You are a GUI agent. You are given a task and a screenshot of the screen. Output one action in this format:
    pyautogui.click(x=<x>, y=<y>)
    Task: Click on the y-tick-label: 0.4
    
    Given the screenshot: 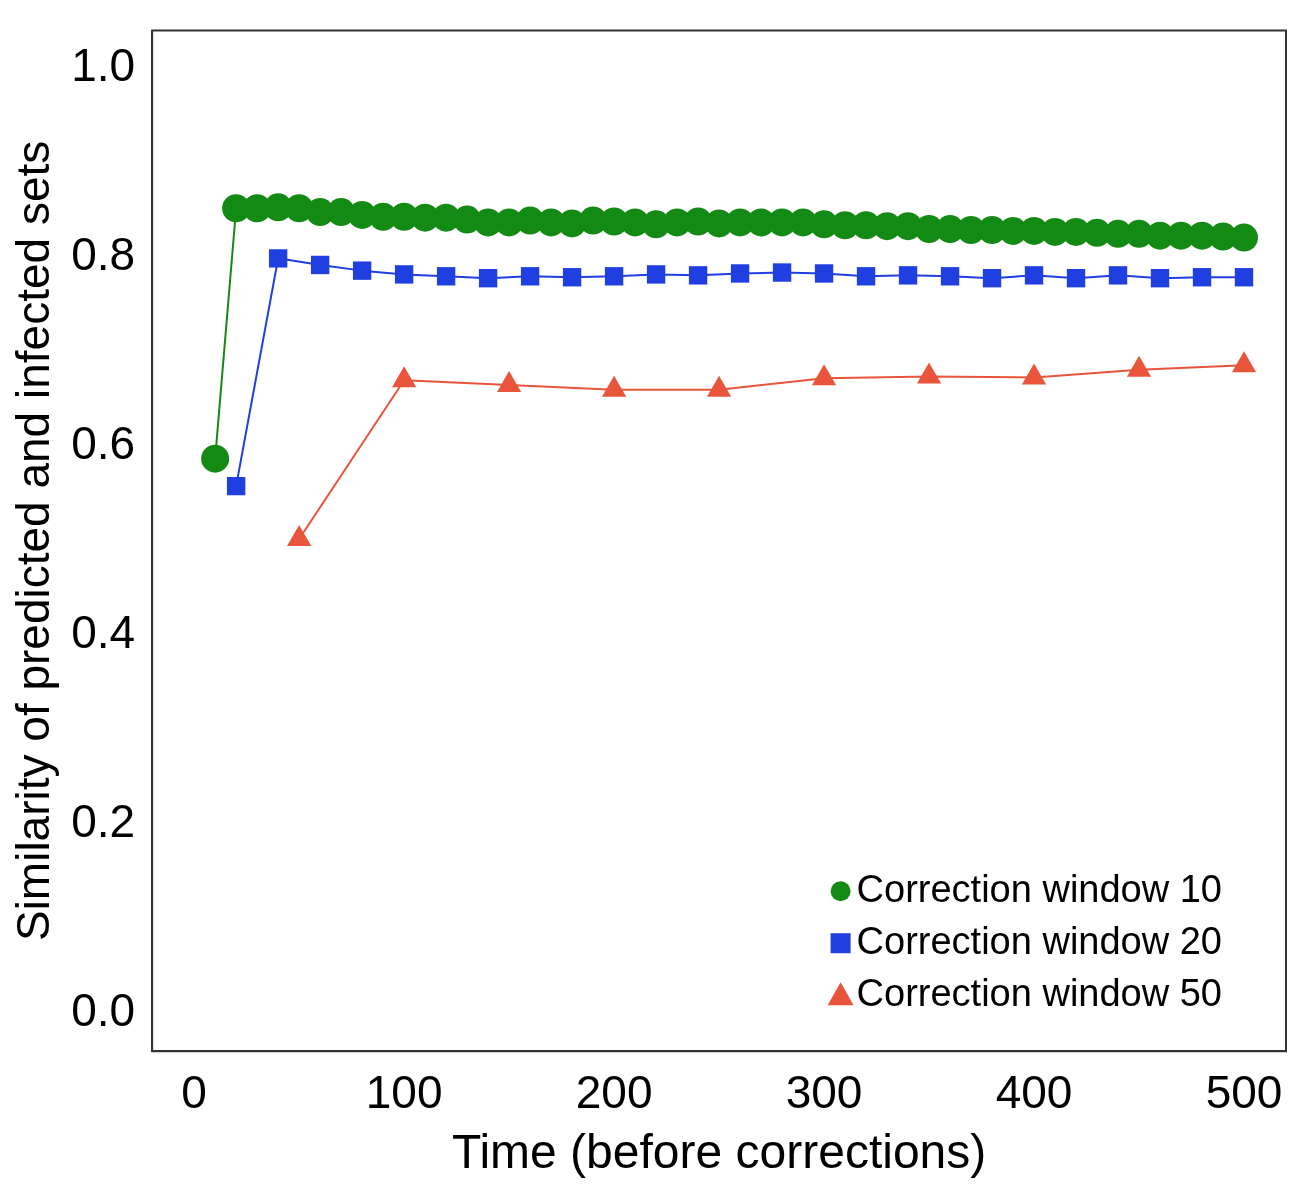 What is the action you would take?
    pyautogui.click(x=103, y=632)
    